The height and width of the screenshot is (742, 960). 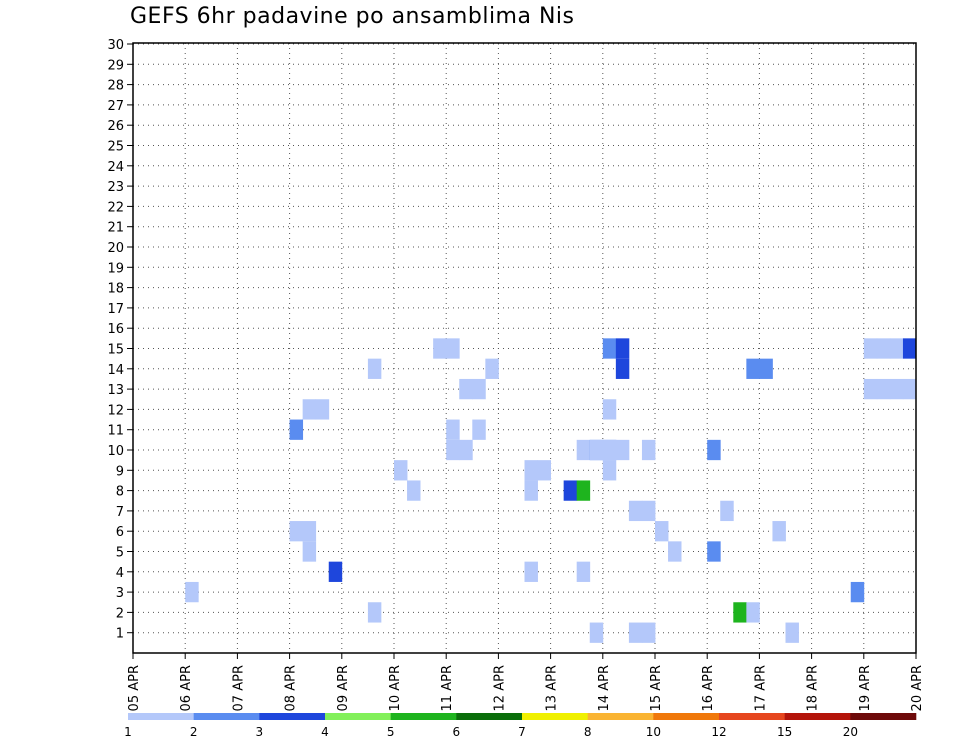 I want to click on legend-label: 1, so click(x=128, y=732).